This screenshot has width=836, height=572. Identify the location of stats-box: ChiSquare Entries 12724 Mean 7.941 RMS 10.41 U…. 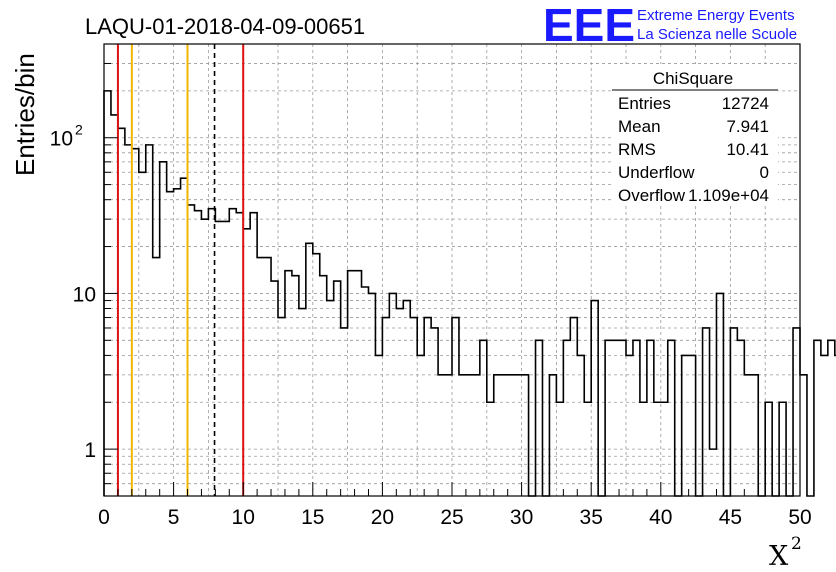
(695, 134).